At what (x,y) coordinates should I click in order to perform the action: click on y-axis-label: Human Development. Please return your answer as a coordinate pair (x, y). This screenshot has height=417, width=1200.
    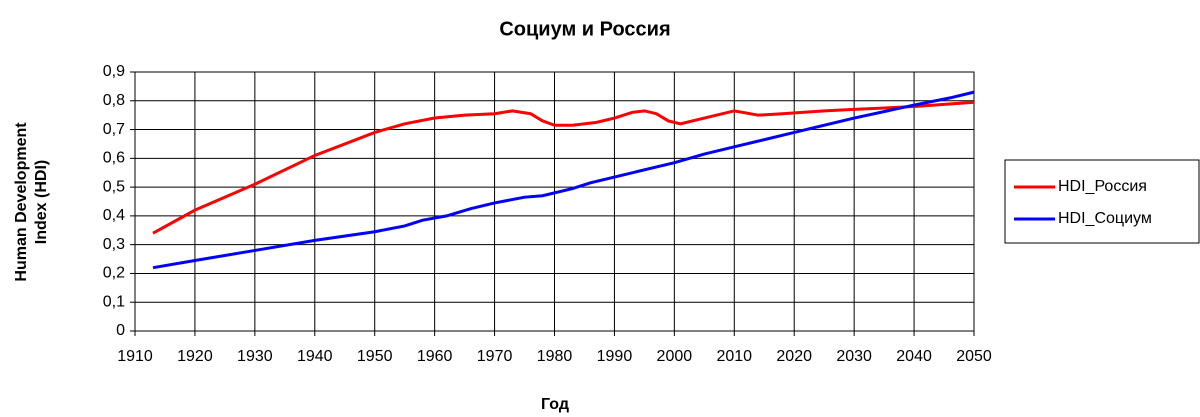
    Looking at the image, I should click on (21, 202).